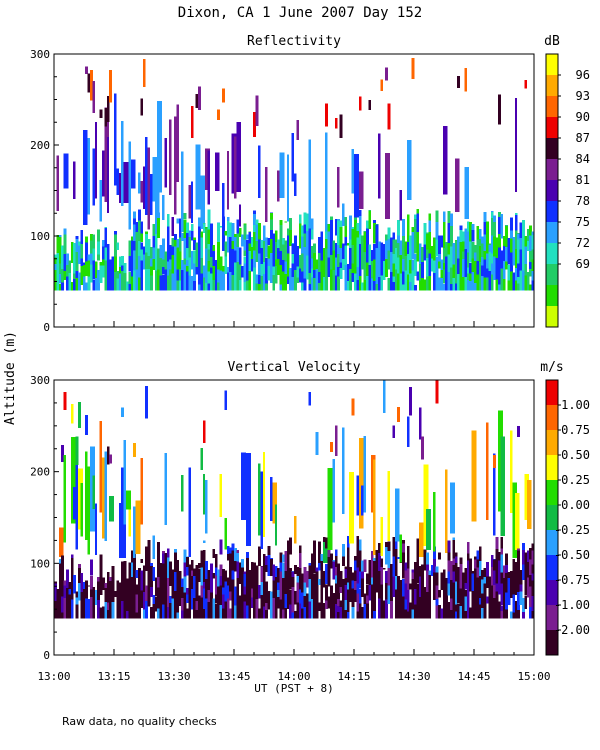 The image size is (600, 750). I want to click on colorbar-label: -2.00, so click(572, 630).